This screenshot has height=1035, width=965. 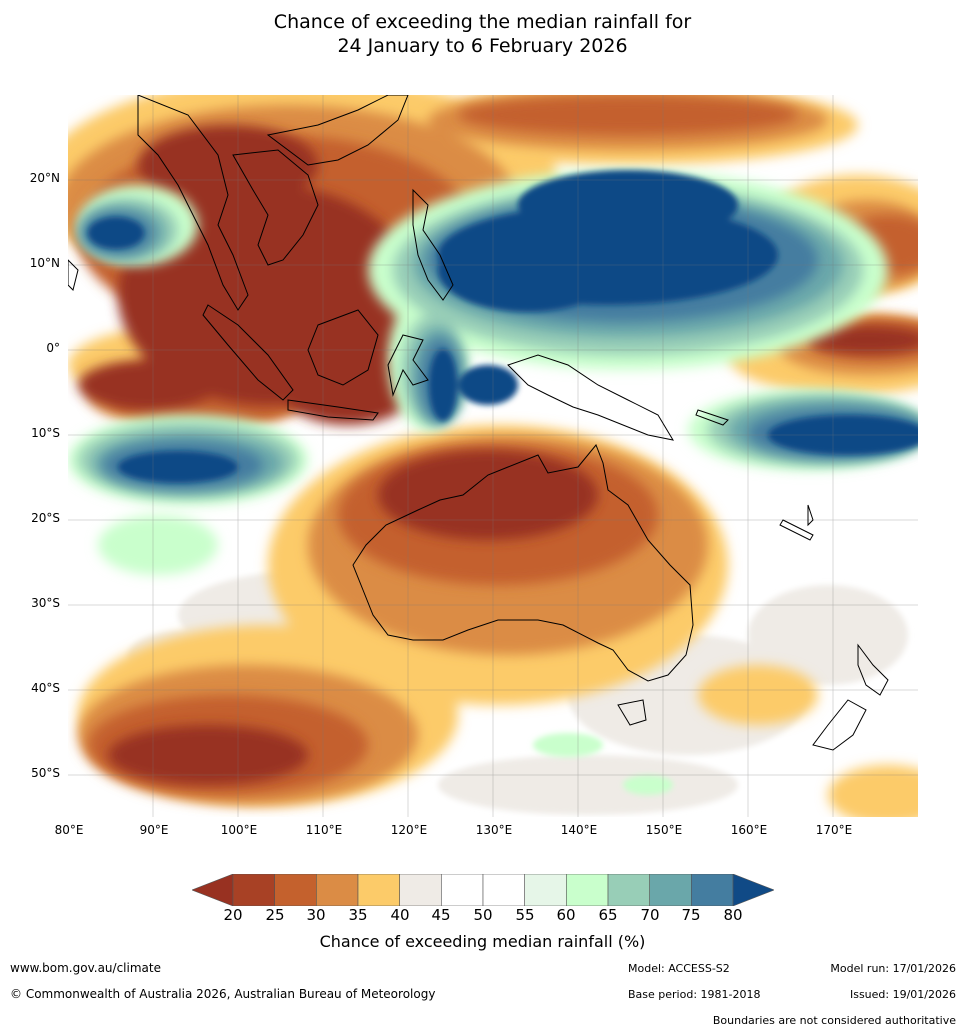 I want to click on cb-tick-55: 55, so click(x=525, y=915).